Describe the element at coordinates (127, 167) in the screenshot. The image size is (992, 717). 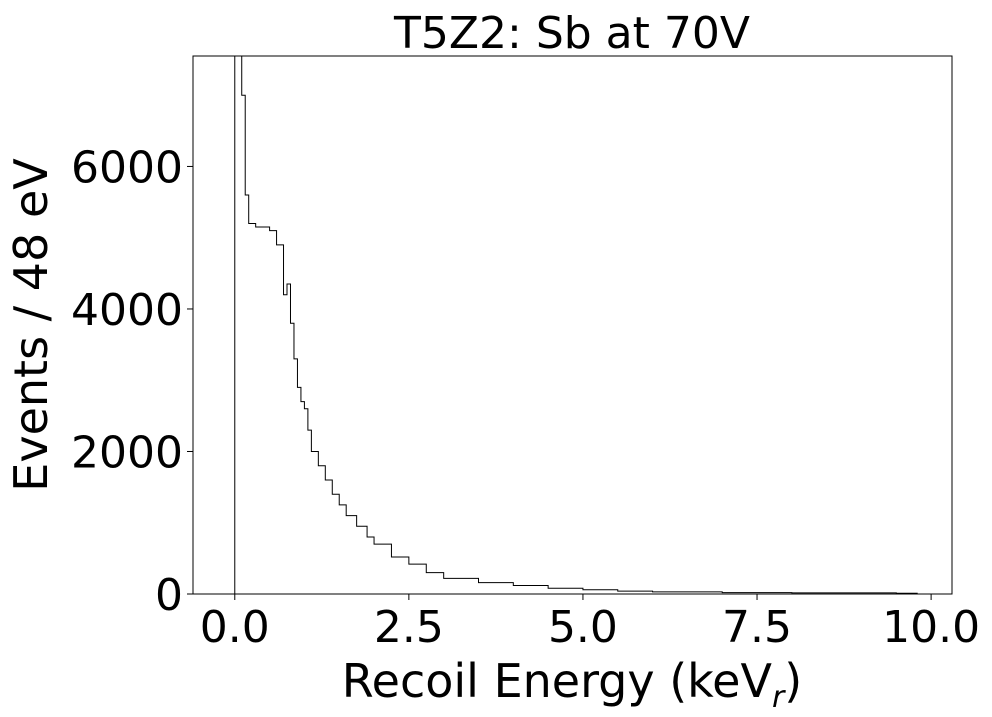
I see `y-tick-label: 6000` at that location.